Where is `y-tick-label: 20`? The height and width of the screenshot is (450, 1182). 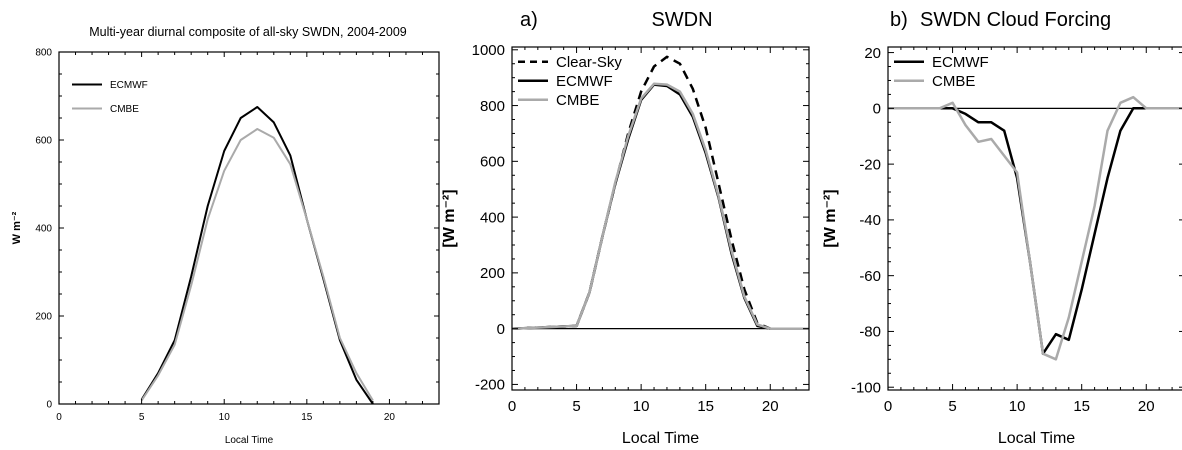
y-tick-label: 20 is located at coordinates (872, 53).